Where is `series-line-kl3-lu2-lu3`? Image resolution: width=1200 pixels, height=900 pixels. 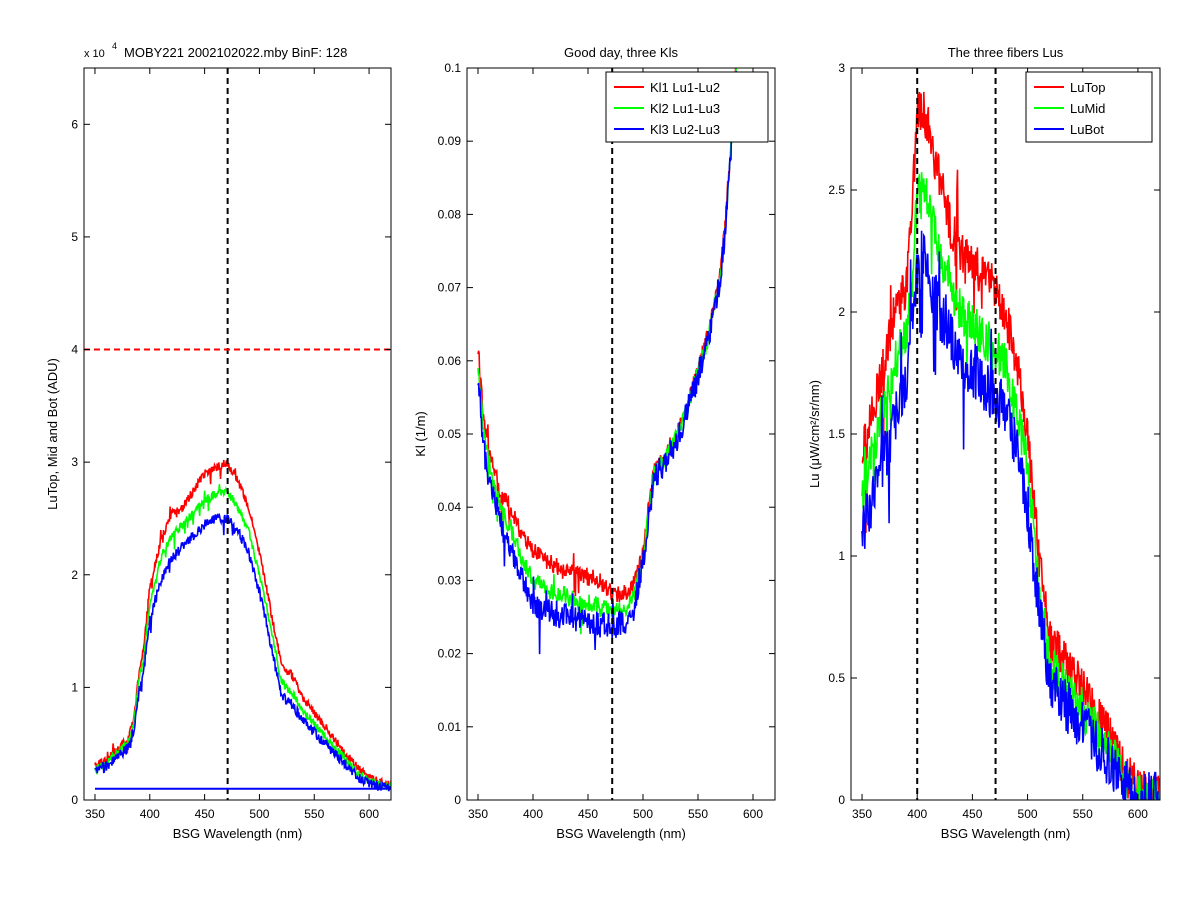 series-line-kl3-lu2-lu3 is located at coordinates (607, 363).